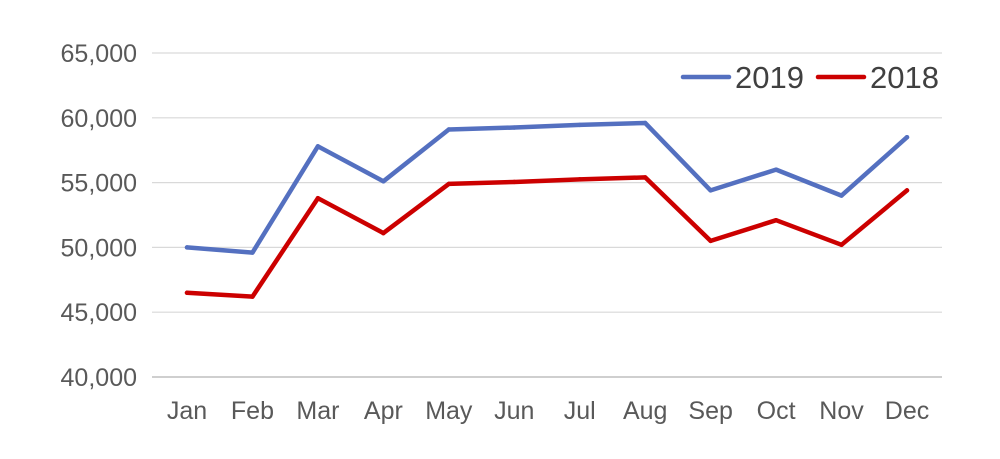 This screenshot has height=459, width=1000. Describe the element at coordinates (904, 77) in the screenshot. I see `legend-label: 2018` at that location.